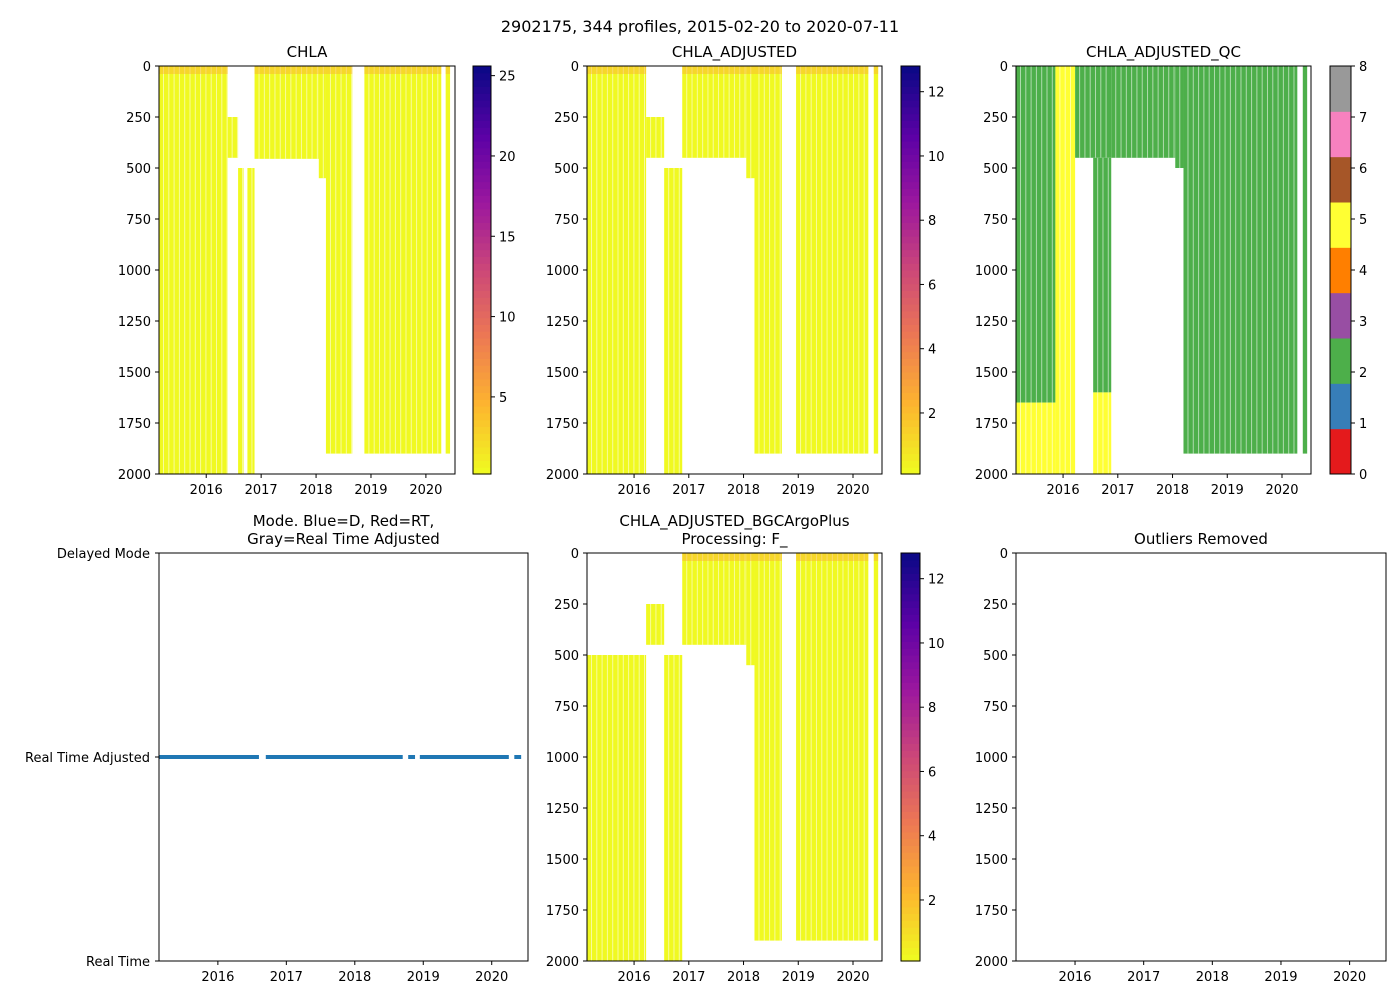 The width and height of the screenshot is (1400, 1000). I want to click on y-tick-label: 1250, so click(562, 322).